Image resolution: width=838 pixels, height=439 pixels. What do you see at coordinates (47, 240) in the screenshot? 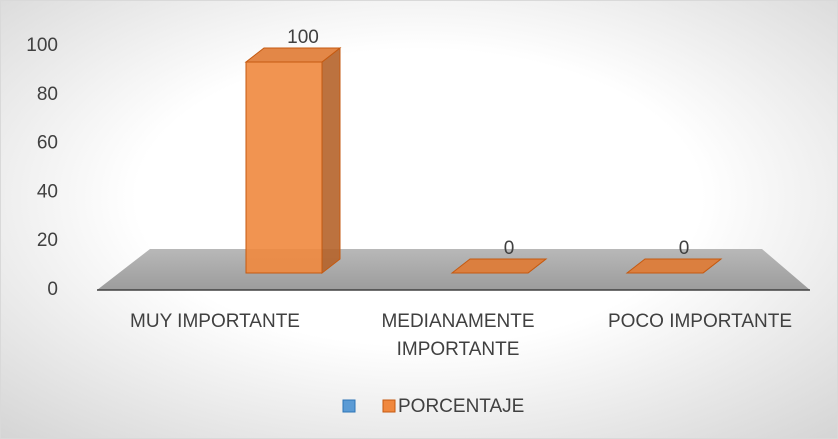
I see `y-tick-label: 20` at bounding box center [47, 240].